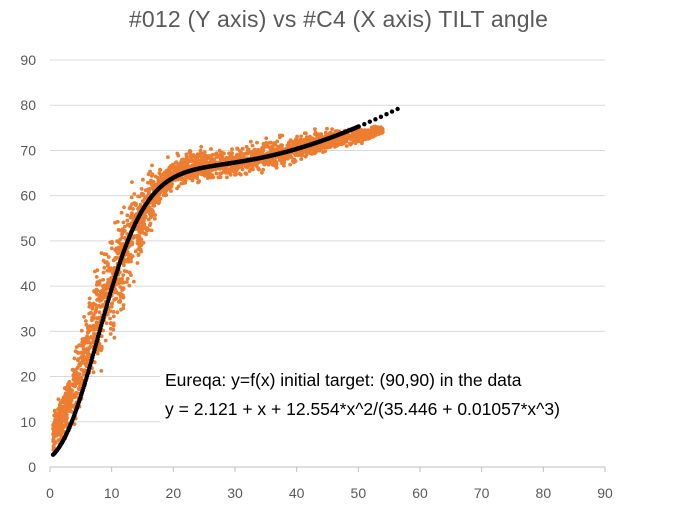 This screenshot has width=677, height=517. What do you see at coordinates (28, 150) in the screenshot?
I see `y-tick-label: 70` at bounding box center [28, 150].